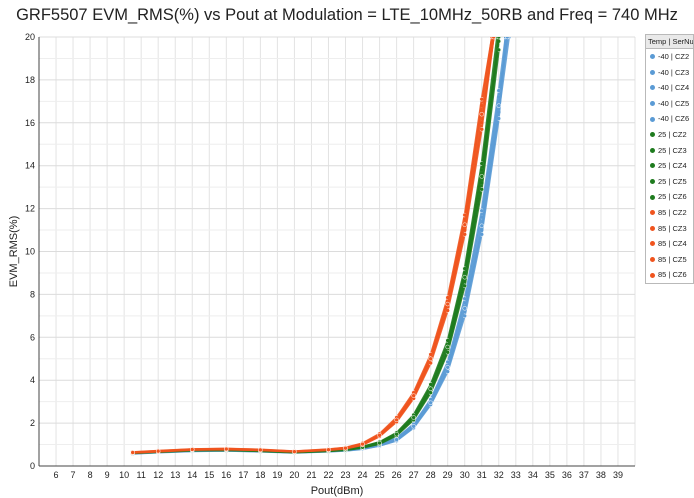 This screenshot has height=498, width=694. Describe the element at coordinates (414, 475) in the screenshot. I see `x-tick-label: 27` at that location.